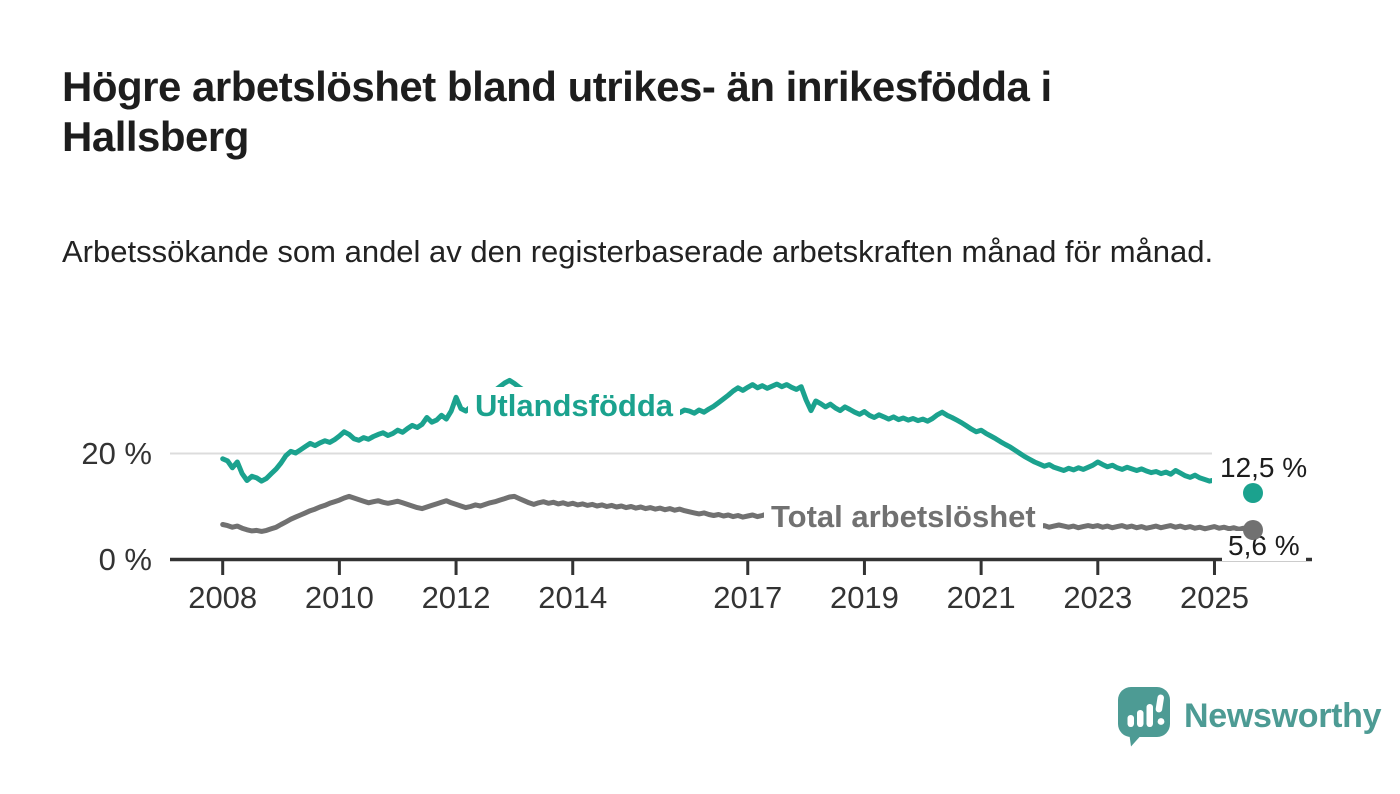  I want to click on x-axis-label: 2025, so click(1214, 597).